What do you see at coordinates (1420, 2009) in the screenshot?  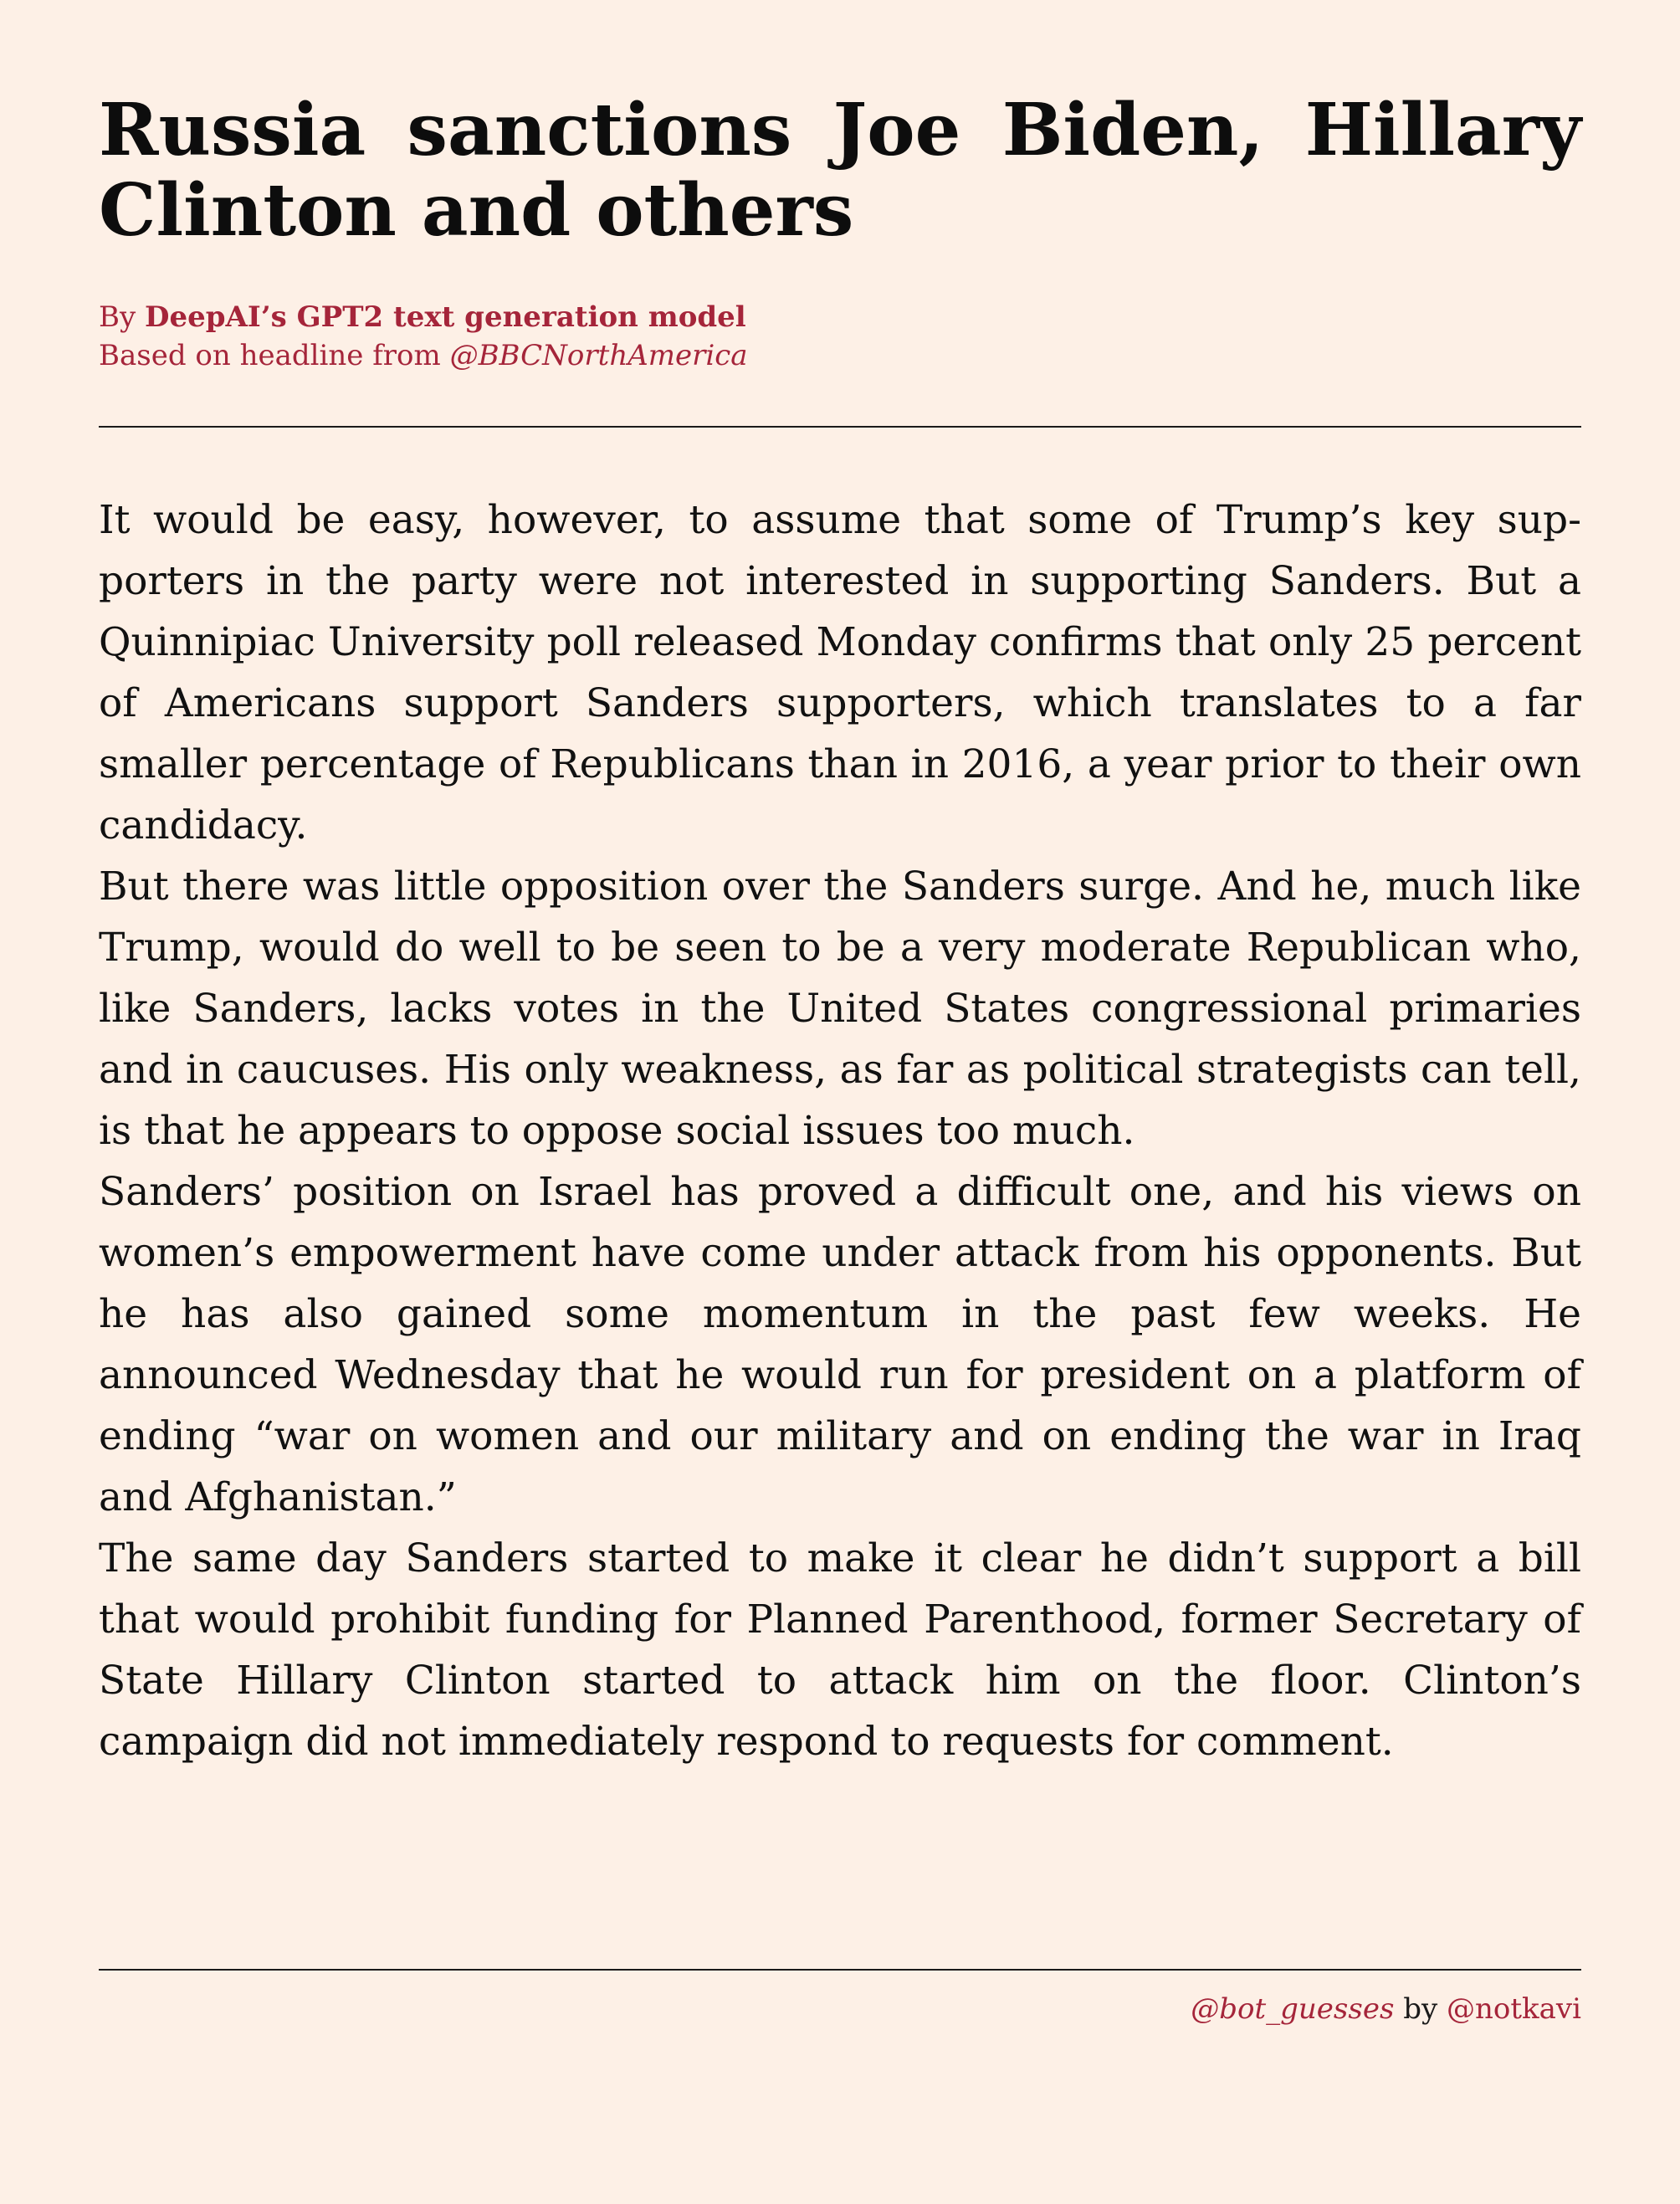 I see `footer-by: by` at bounding box center [1420, 2009].